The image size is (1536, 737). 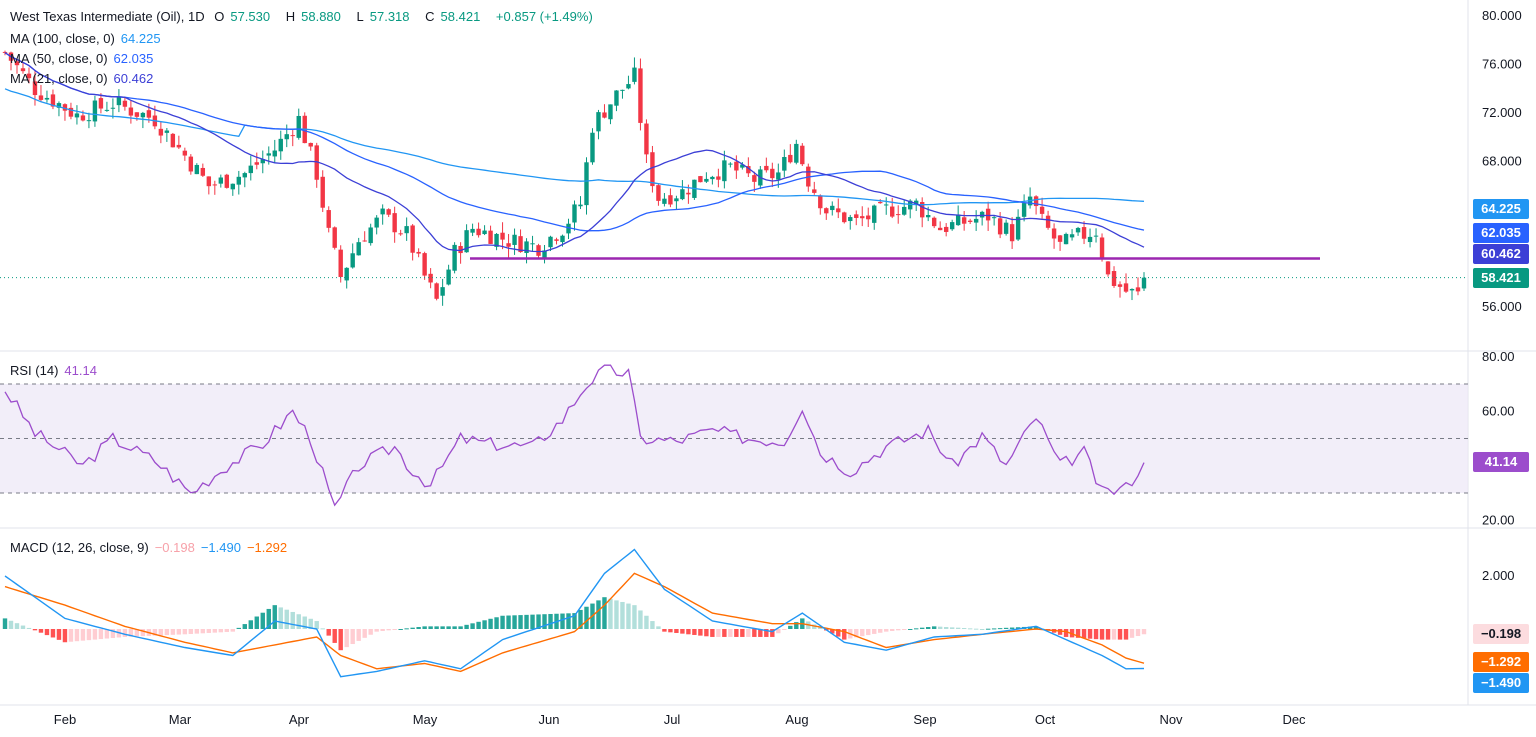 I want to click on close-label: C, so click(x=430, y=16).